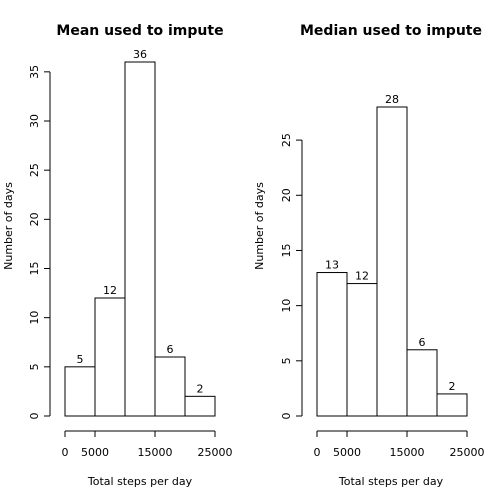 The height and width of the screenshot is (504, 504). I want to click on y-tick-label: 30, so click(34, 121).